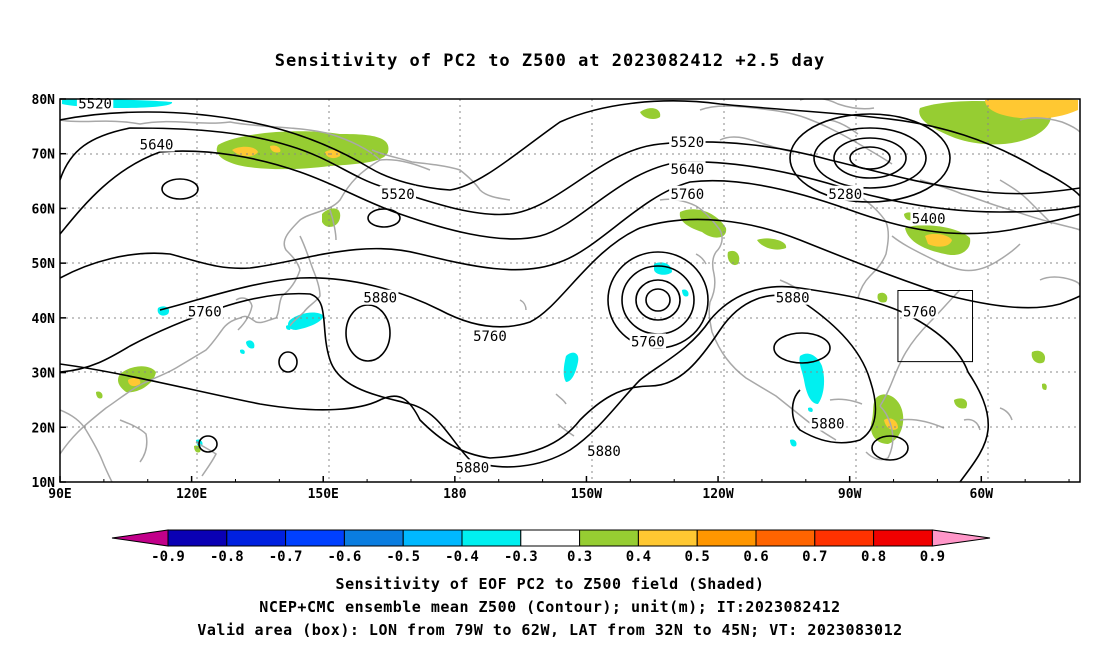  What do you see at coordinates (44, 319) in the screenshot?
I see `lat-label: 40N` at bounding box center [44, 319].